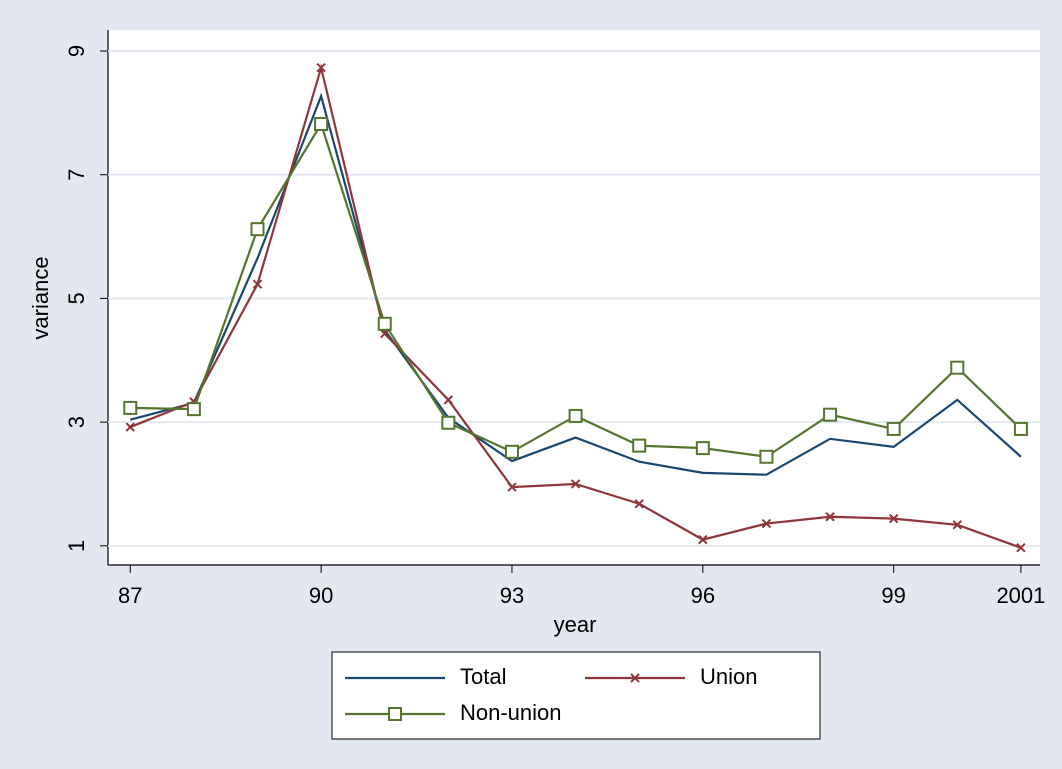 The image size is (1062, 769). I want to click on legend-label: Non-union, so click(511, 712).